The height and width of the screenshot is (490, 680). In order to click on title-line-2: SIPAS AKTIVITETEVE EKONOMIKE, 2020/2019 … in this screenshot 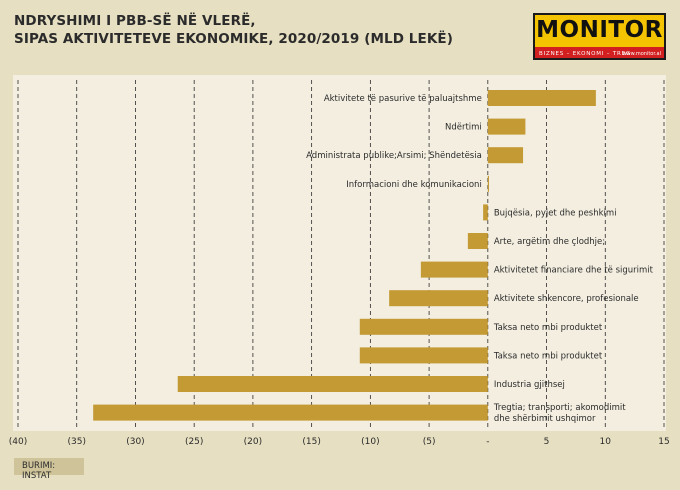, I will do `click(233, 39)`.